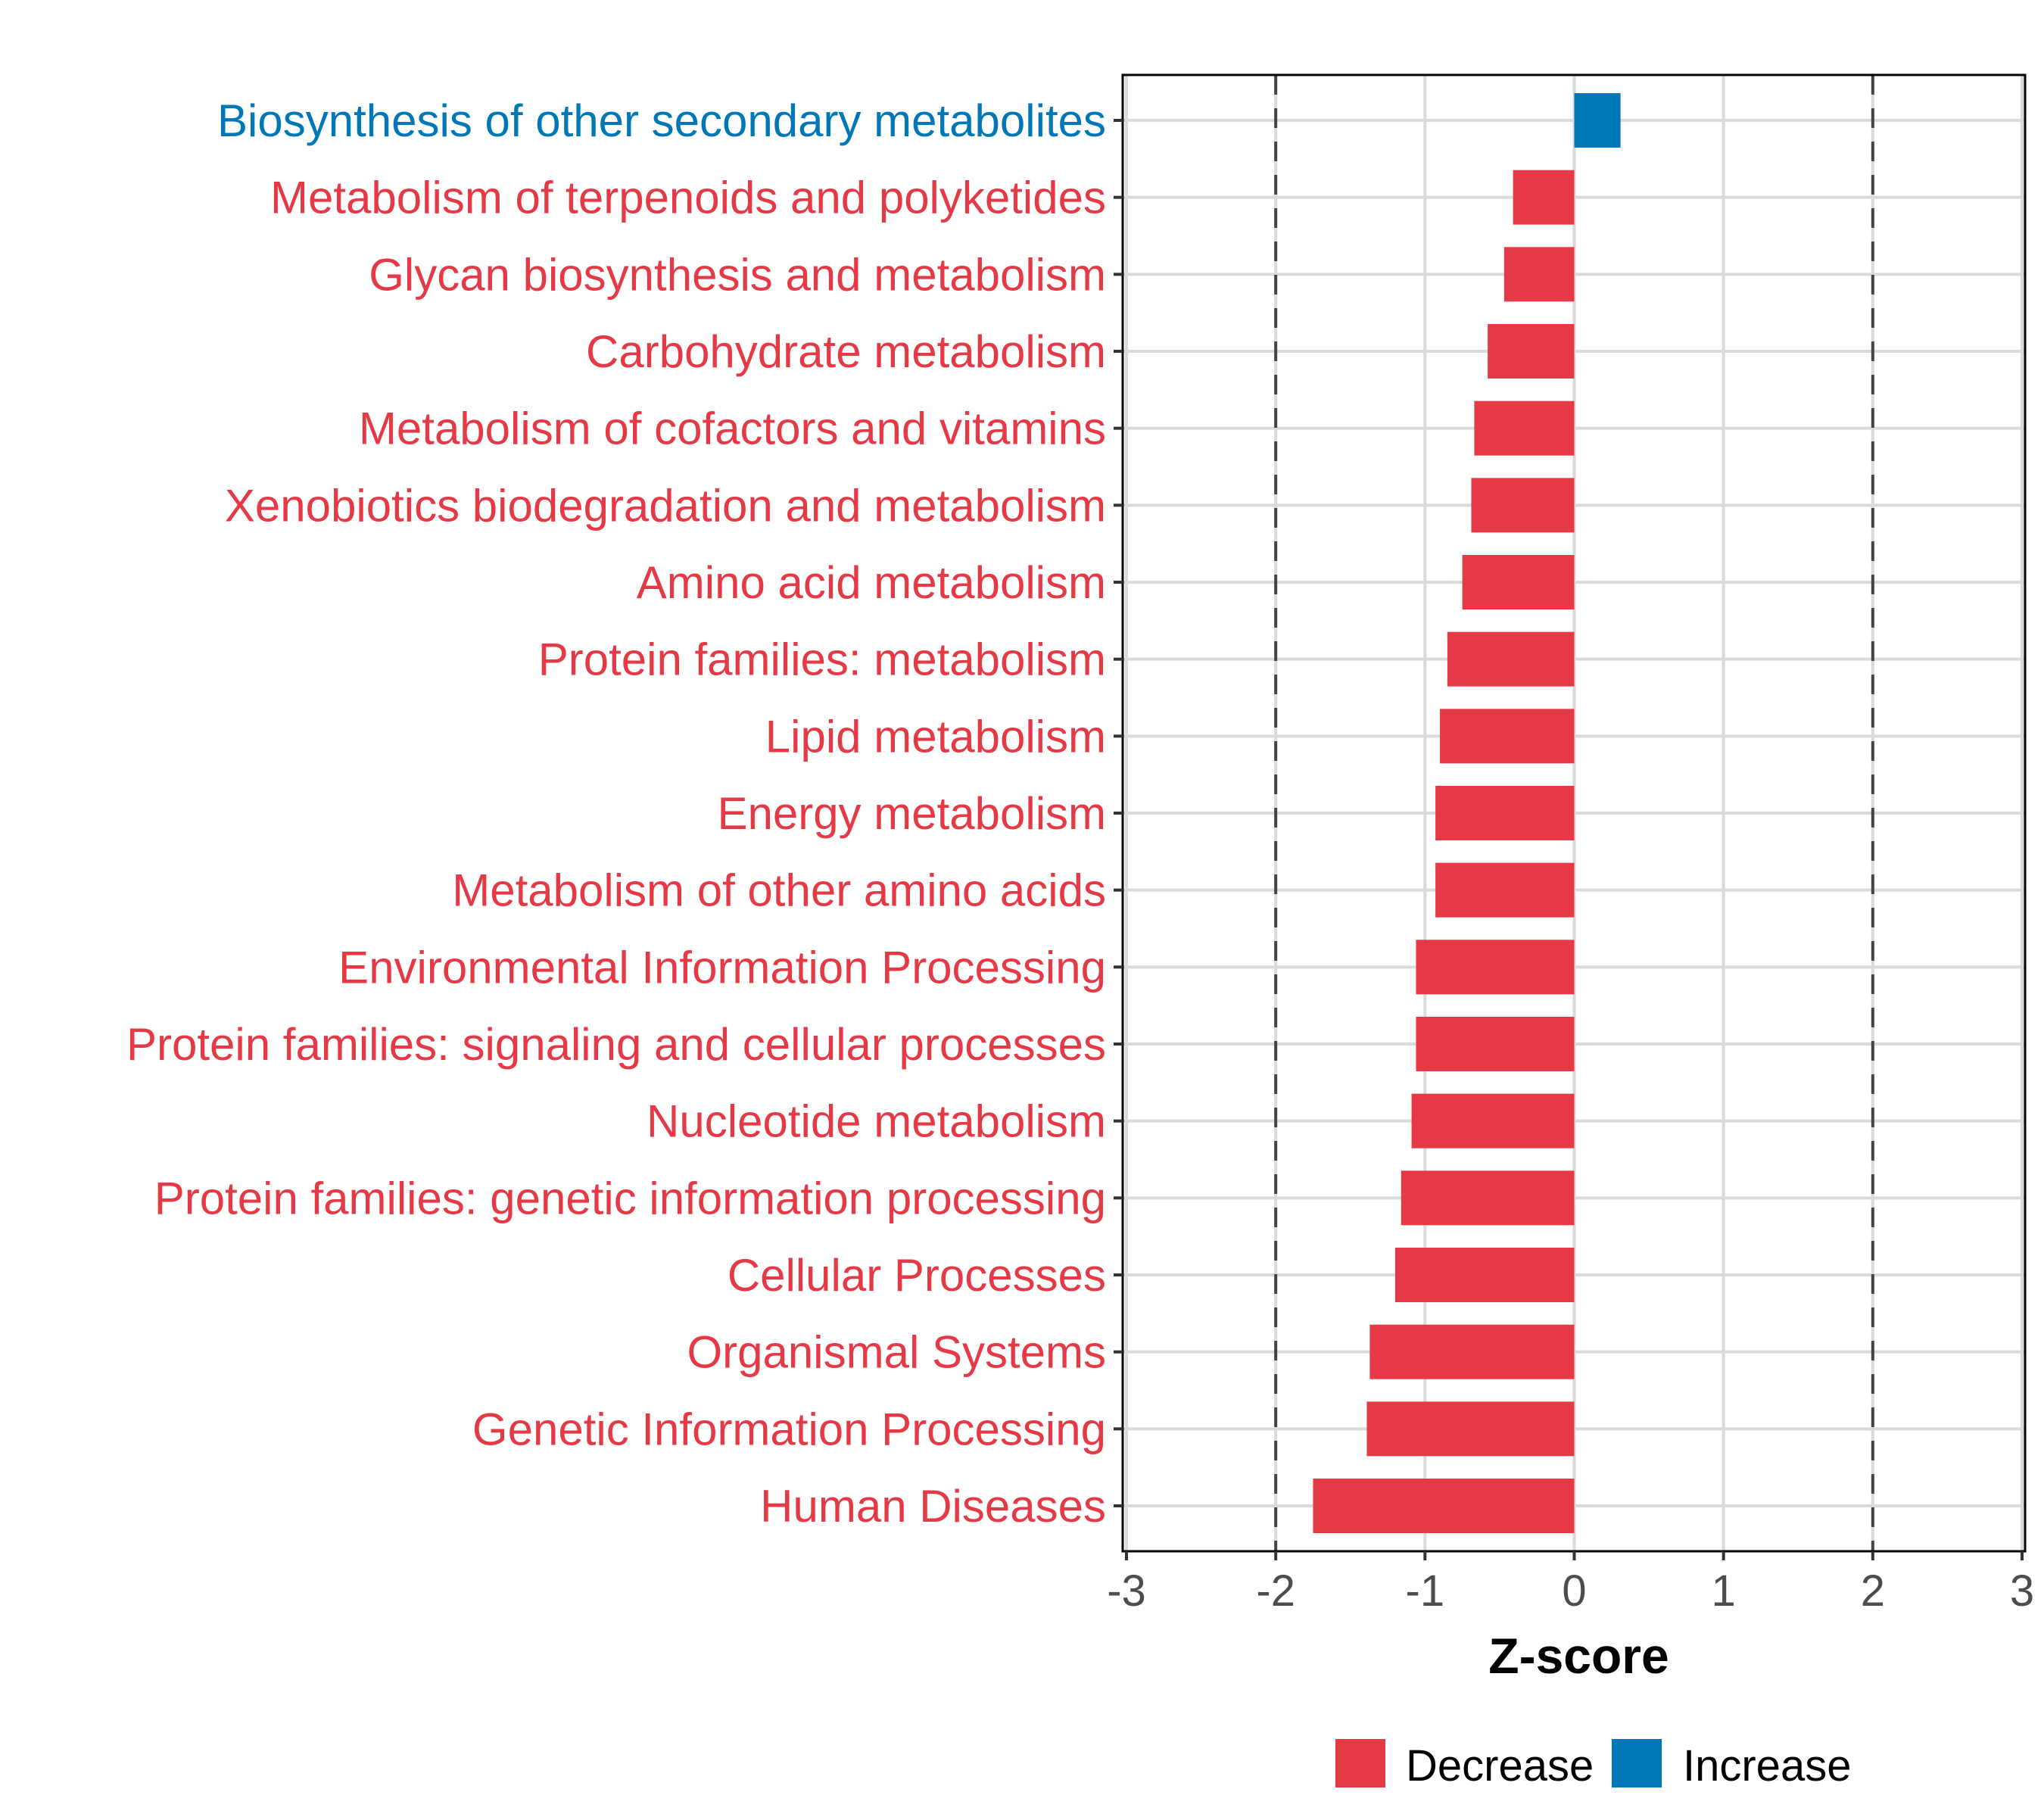  I want to click on category-label: Metabolism of other amino acids, so click(779, 890).